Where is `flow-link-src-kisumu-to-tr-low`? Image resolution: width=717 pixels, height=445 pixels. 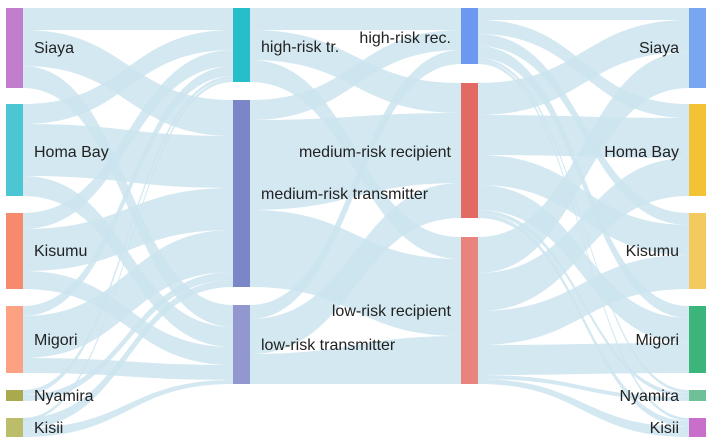
flow-link-src-kisumu-to-tr-low is located at coordinates (128, 318).